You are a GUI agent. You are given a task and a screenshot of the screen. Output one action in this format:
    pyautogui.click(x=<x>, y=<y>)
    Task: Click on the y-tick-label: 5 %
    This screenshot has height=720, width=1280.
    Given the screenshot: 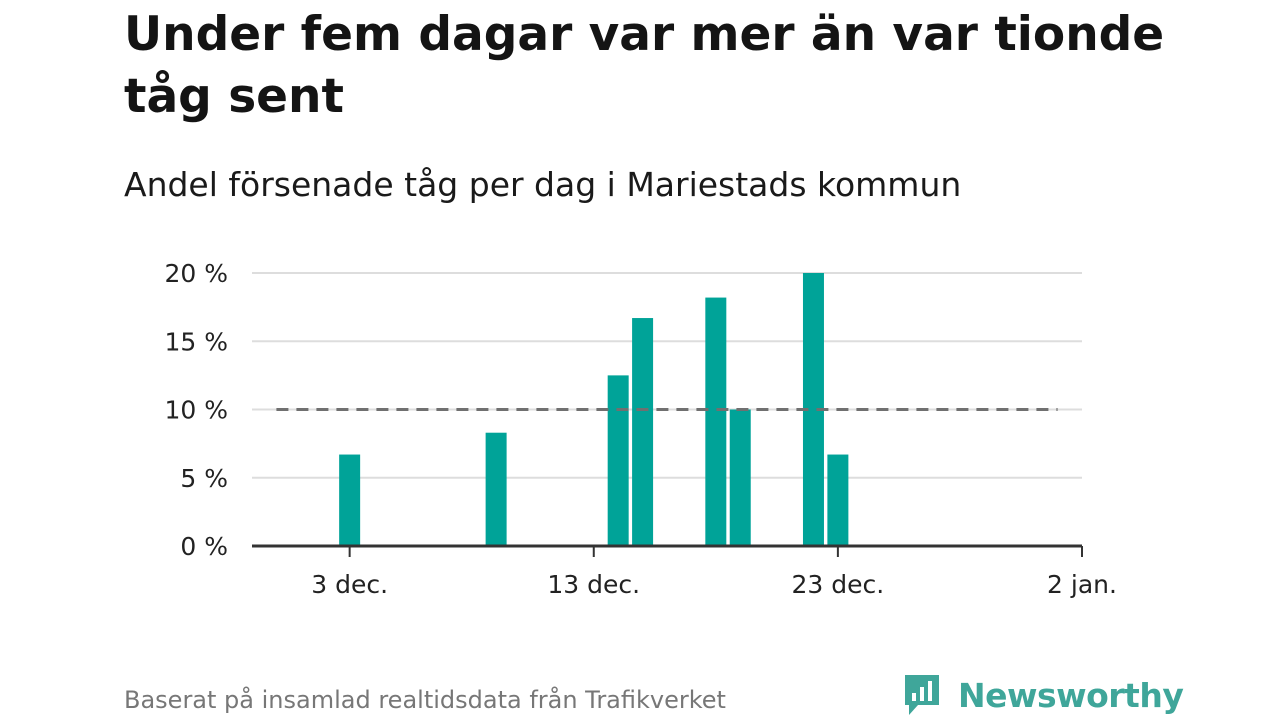 What is the action you would take?
    pyautogui.click(x=204, y=478)
    